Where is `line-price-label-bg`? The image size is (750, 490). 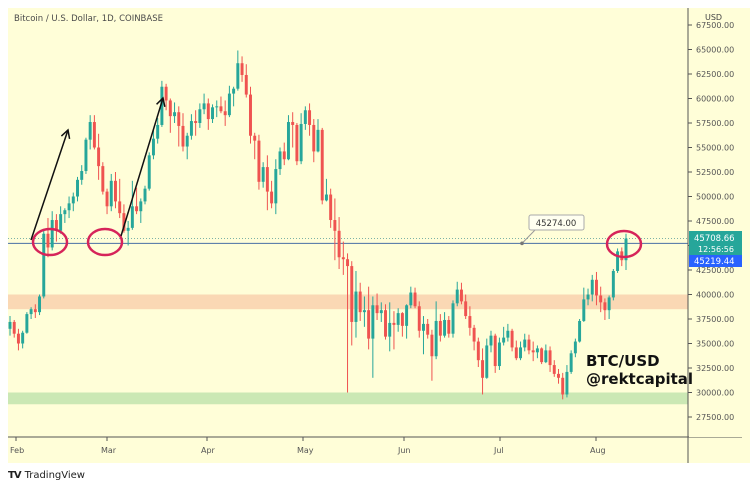 line-price-label-bg is located at coordinates (715, 261).